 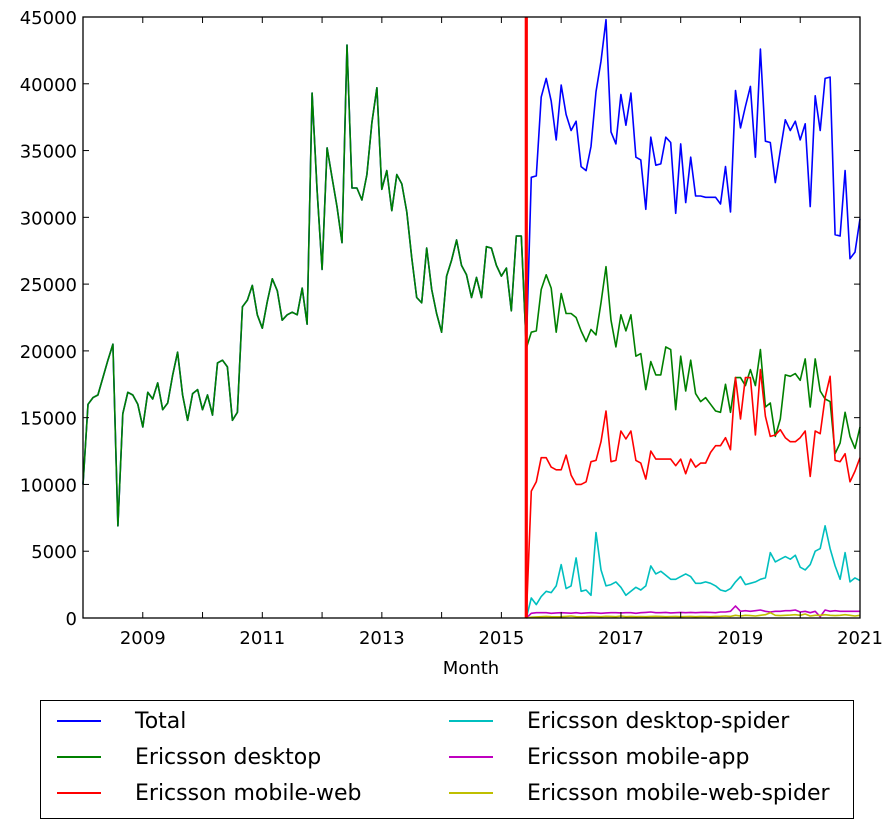 I want to click on legend-label: Ericsson mobile-web, so click(x=248, y=793).